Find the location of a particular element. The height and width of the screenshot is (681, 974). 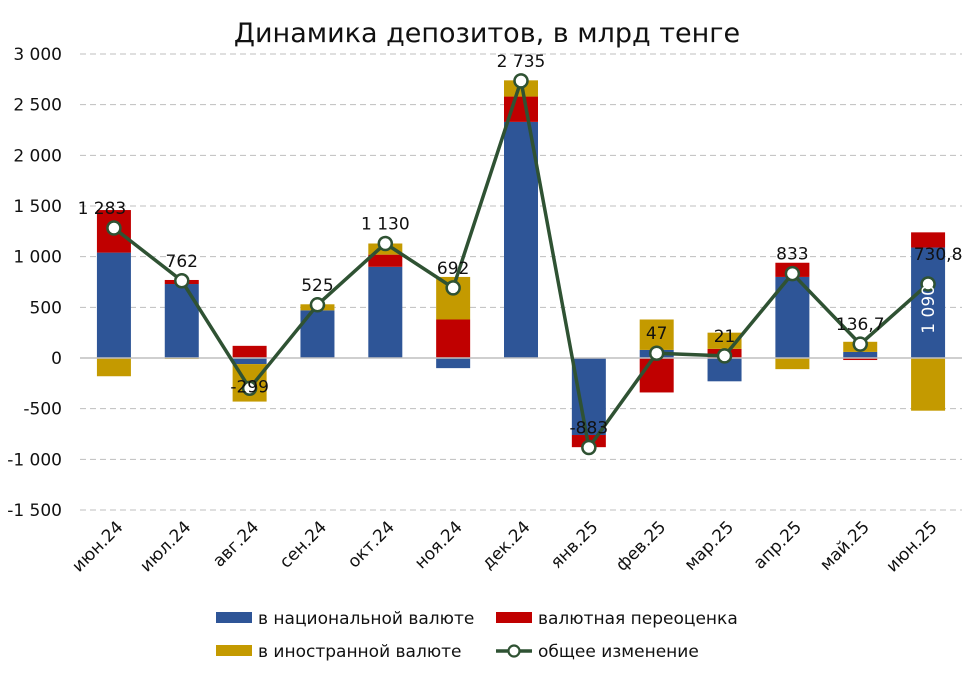

line-data-label: 136,7 is located at coordinates (860, 325).